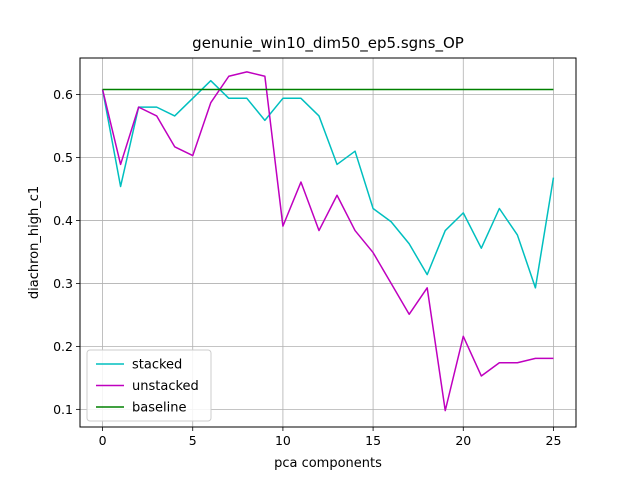 The image size is (640, 480). I want to click on legend-label-baseline: baseline, so click(159, 408).